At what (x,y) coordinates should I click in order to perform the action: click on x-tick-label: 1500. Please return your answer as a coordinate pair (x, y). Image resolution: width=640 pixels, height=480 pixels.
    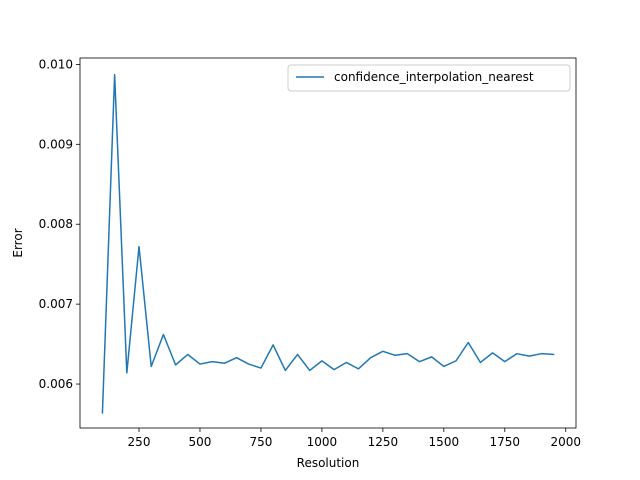
    Looking at the image, I should click on (444, 442).